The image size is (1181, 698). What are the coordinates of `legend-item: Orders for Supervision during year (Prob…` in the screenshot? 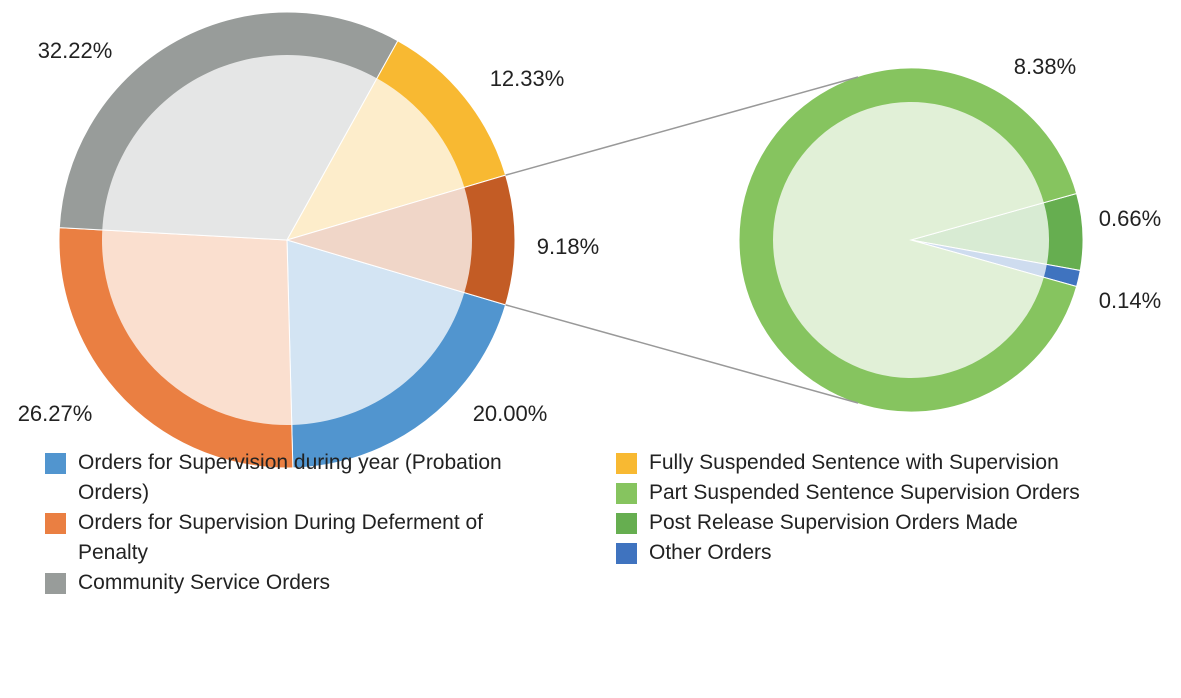 It's located at (284, 478).